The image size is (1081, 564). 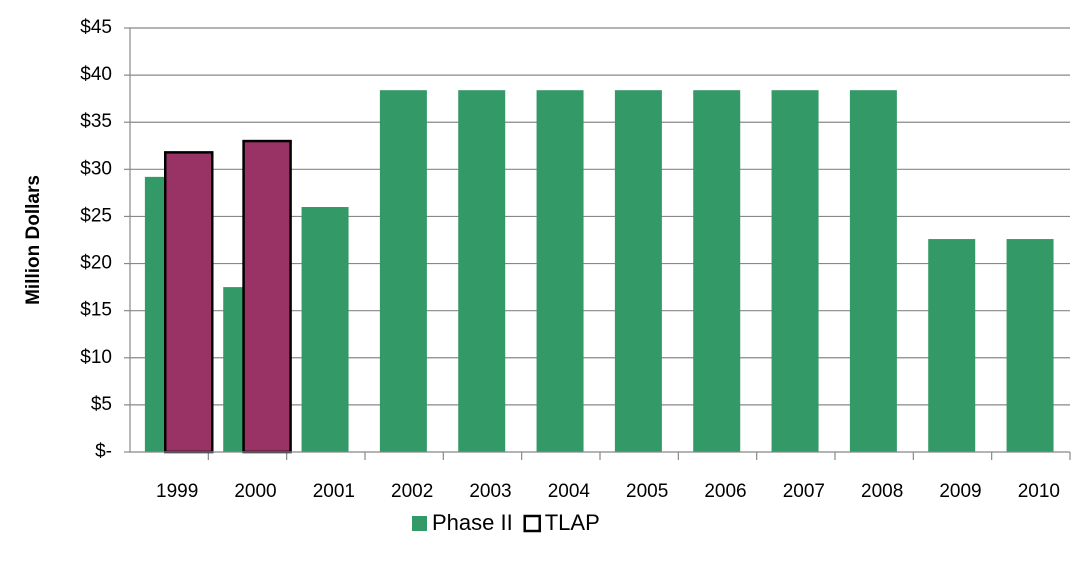 What do you see at coordinates (960, 491) in the screenshot?
I see `x-tick-label: 2009` at bounding box center [960, 491].